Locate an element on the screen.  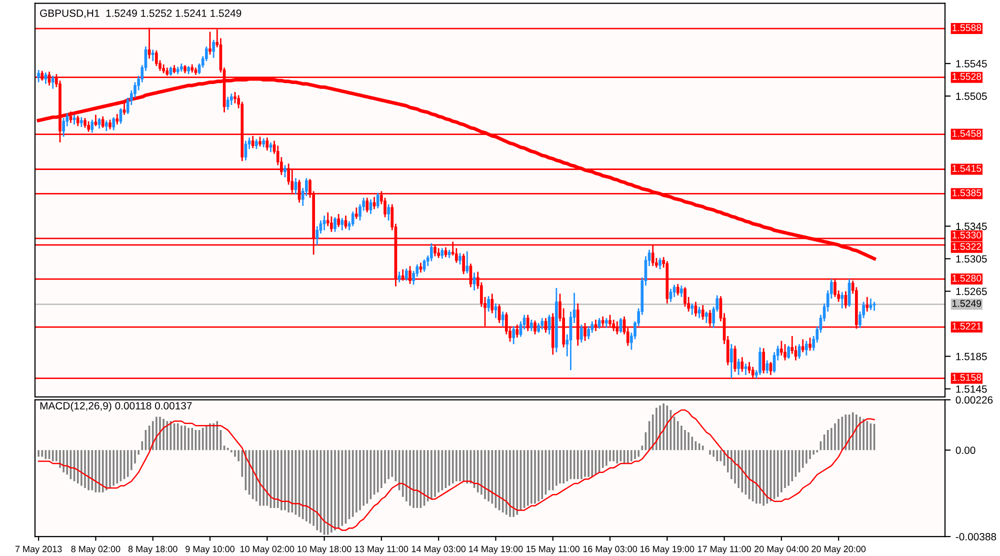
y-tick-label: 1.5505 is located at coordinates (971, 96).